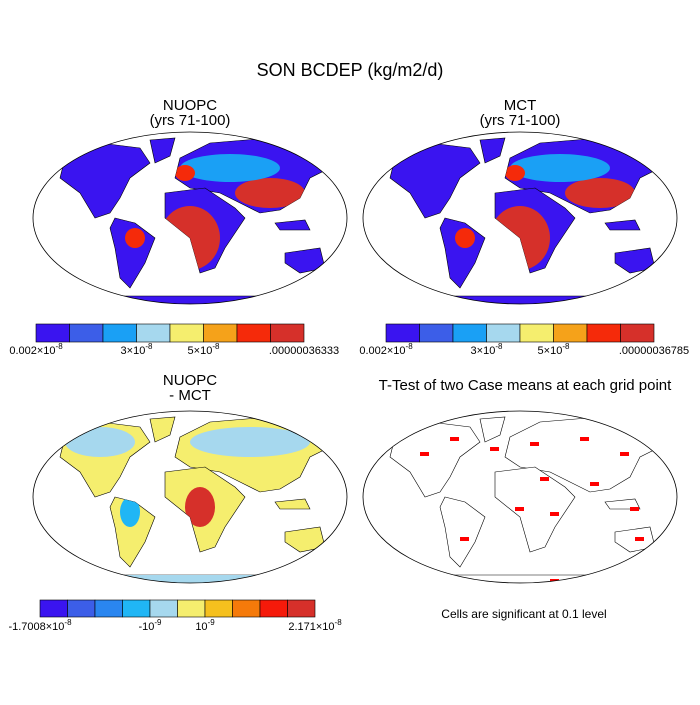  What do you see at coordinates (520, 105) in the screenshot?
I see `panel-title: MCT` at bounding box center [520, 105].